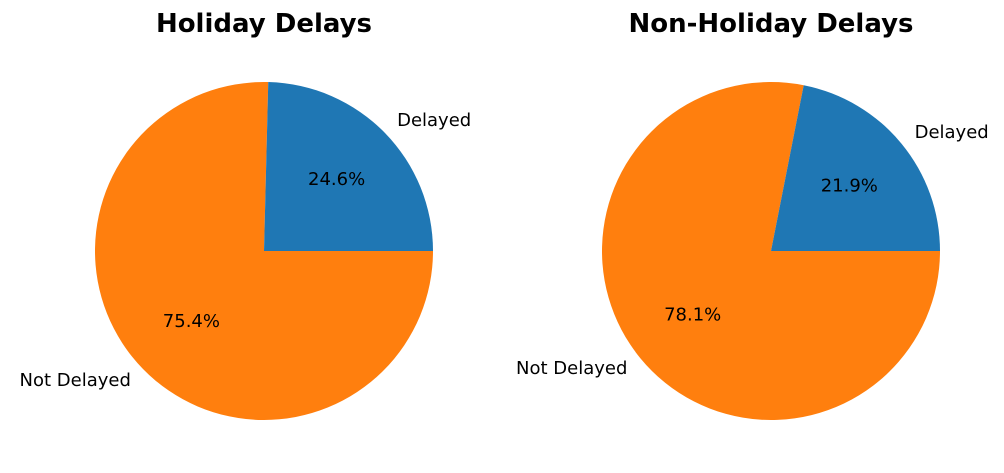  What do you see at coordinates (264, 24) in the screenshot?
I see `chart-title: Holiday Delays` at bounding box center [264, 24].